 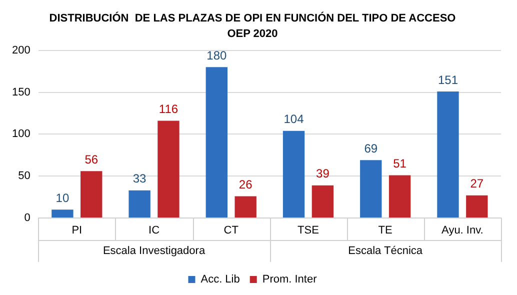 What do you see at coordinates (231, 230) in the screenshot?
I see `x-tick-label: CT` at bounding box center [231, 230].